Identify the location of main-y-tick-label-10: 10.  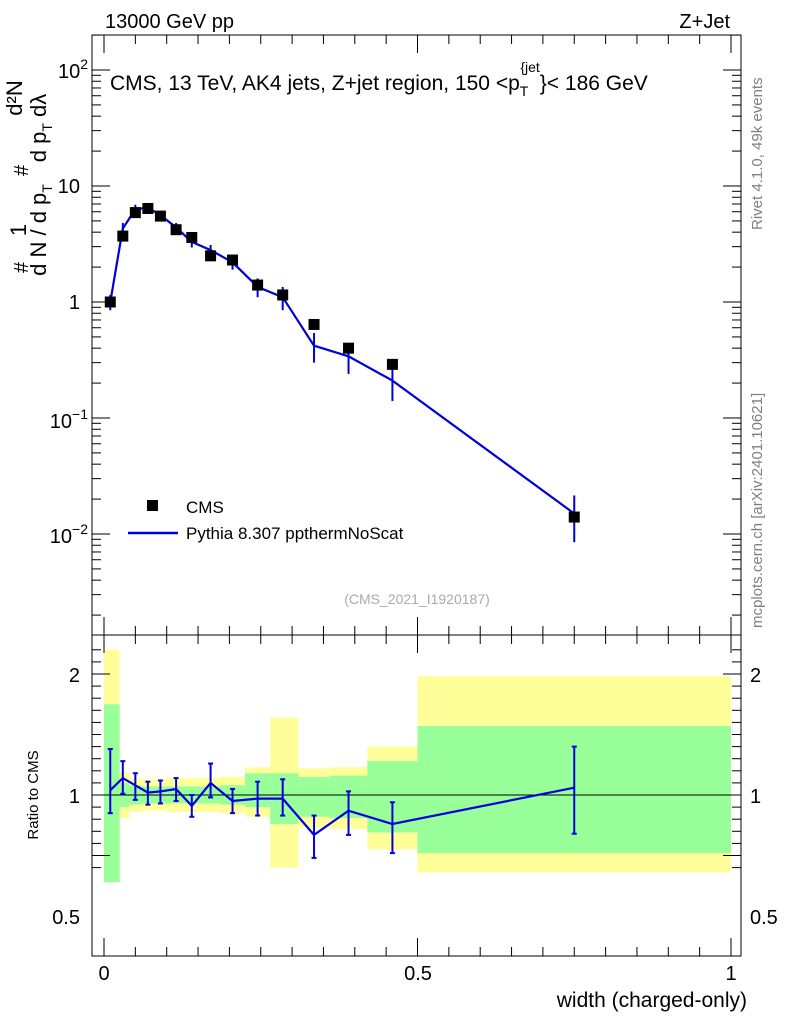
(69, 187).